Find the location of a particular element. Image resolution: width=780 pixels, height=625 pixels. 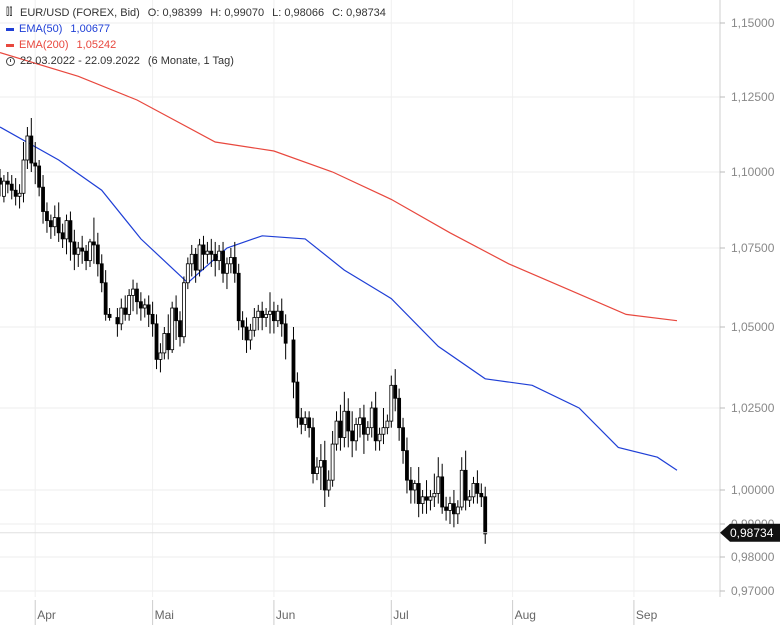

low-label: L: is located at coordinates (277, 13).